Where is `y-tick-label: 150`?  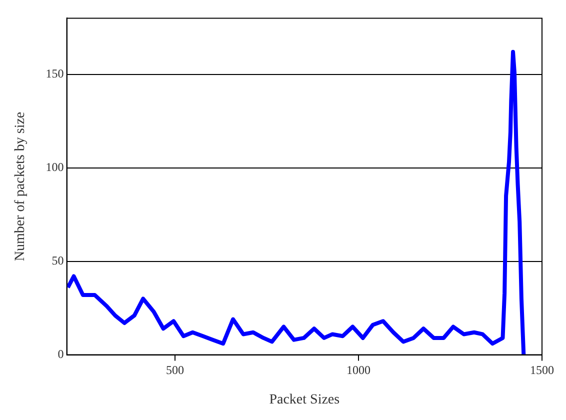 y-tick-label: 150 is located at coordinates (55, 73).